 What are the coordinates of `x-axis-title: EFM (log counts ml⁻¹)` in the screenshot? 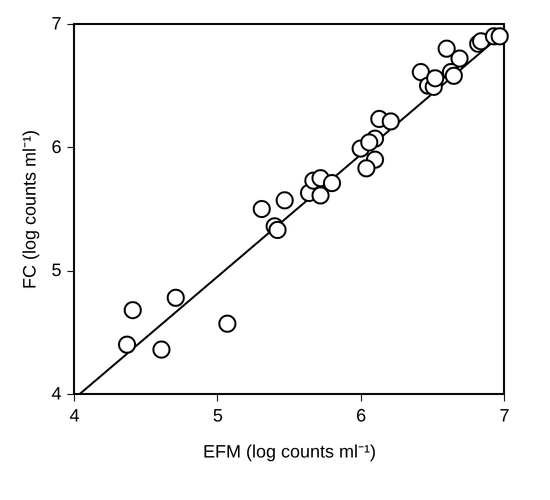 It's located at (289, 452).